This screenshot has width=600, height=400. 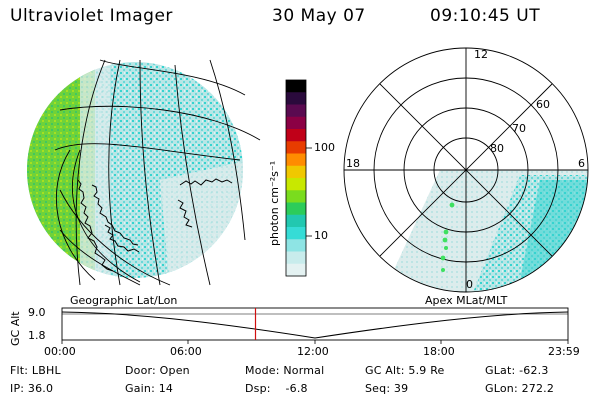 I want to click on xtick-0000: 00:00, so click(x=60, y=351).